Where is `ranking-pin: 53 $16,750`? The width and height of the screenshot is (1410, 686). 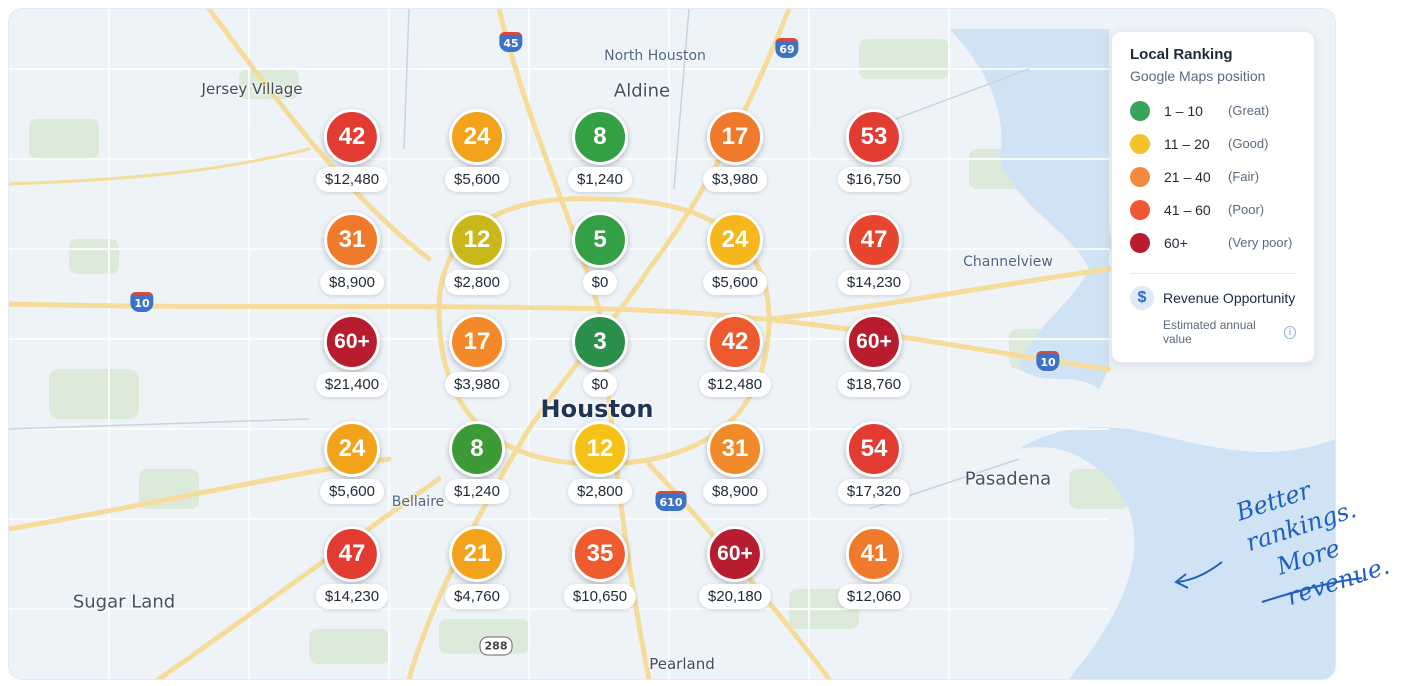
ranking-pin: 53 $16,750 is located at coordinates (874, 150).